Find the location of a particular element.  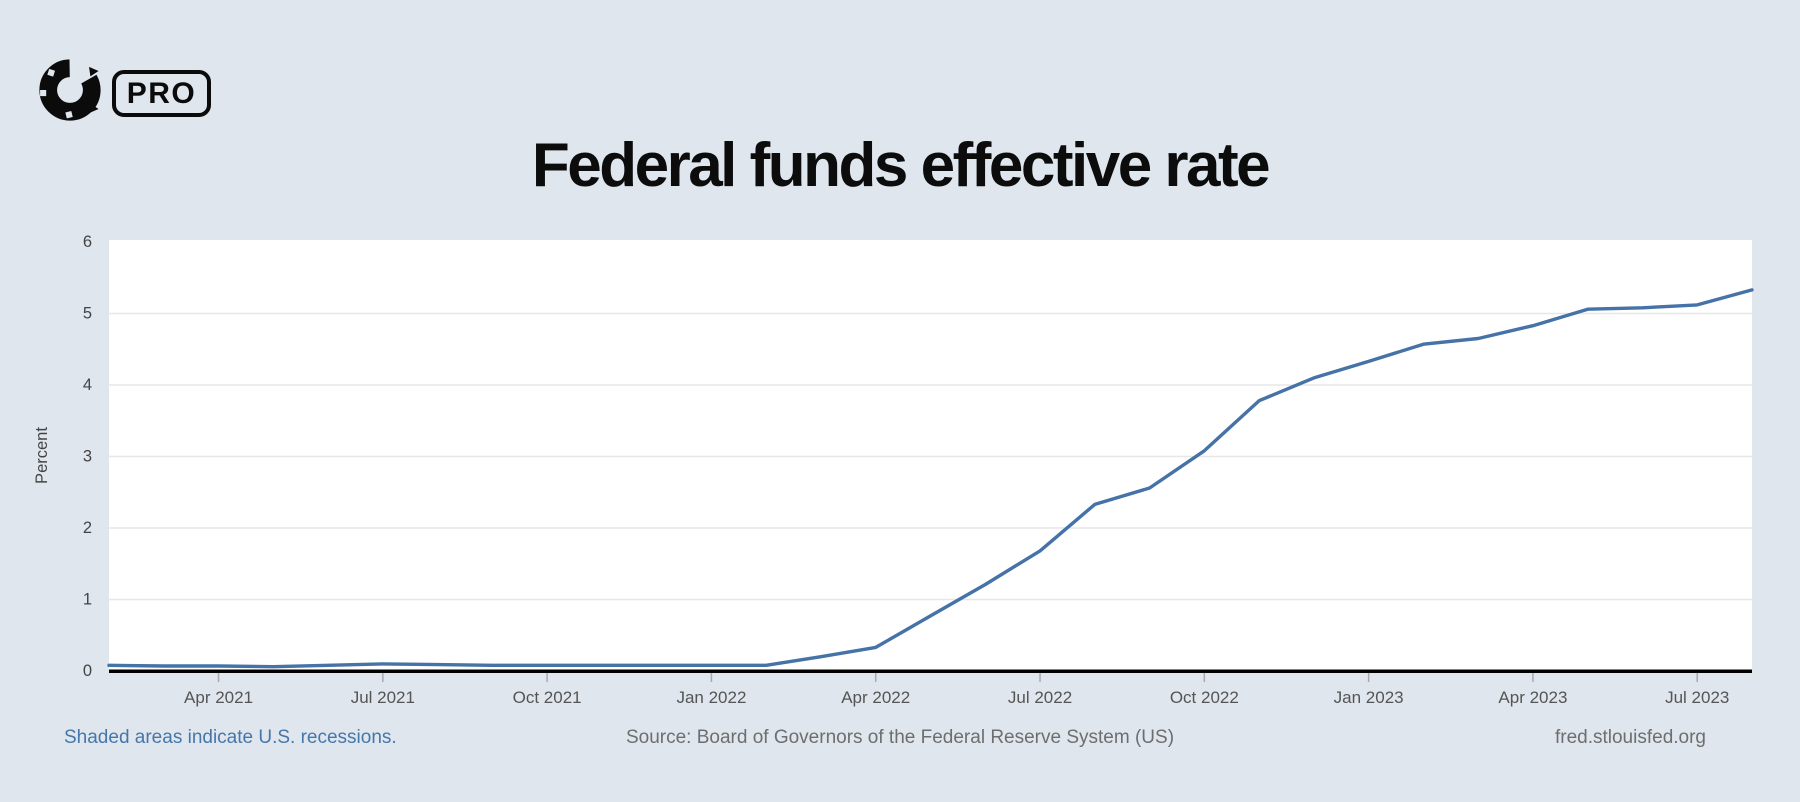

y-tick-label: 6 is located at coordinates (87, 242).